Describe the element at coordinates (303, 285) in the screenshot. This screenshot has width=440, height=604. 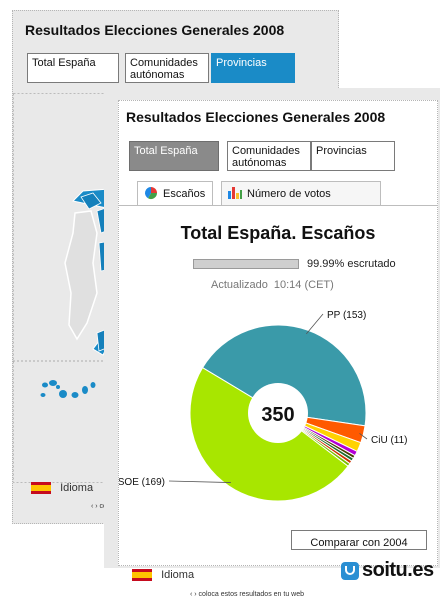
I see `updated-time: 10:14 (CET)` at that location.